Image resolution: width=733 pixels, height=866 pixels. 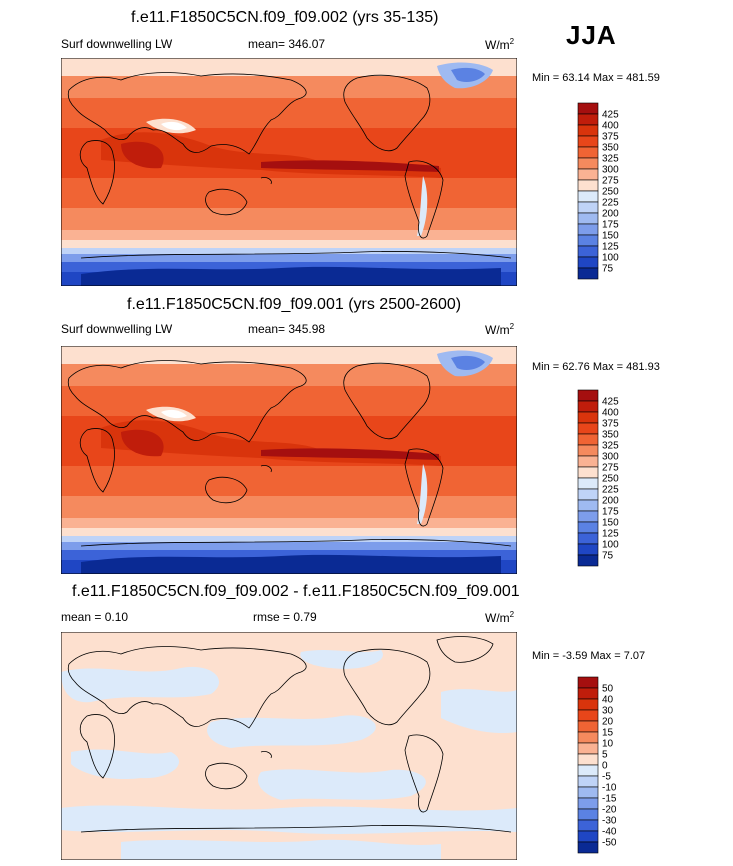 I want to click on colorbar-2-label: 250, so click(x=610, y=479).